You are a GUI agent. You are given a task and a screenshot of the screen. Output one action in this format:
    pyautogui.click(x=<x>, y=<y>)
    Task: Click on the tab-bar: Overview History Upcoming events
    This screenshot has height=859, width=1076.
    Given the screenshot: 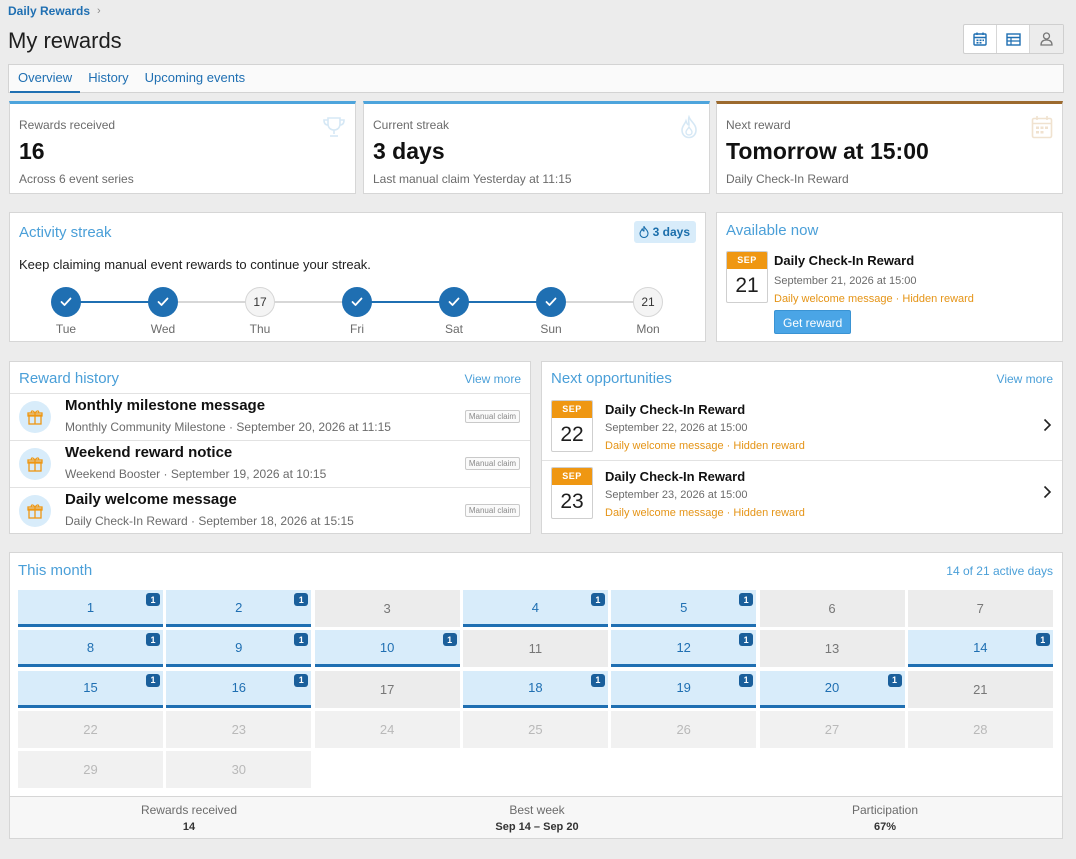 What is the action you would take?
    pyautogui.click(x=536, y=78)
    